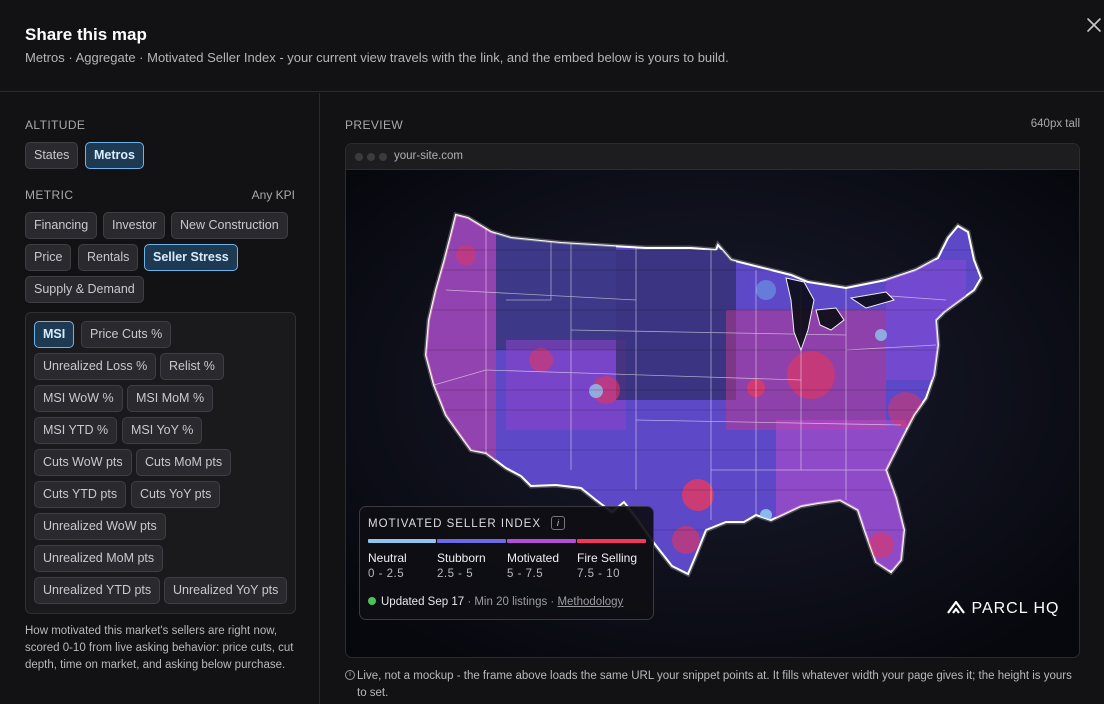  I want to click on kpi-cuts-ytd-chip: Cuts YTD pts, so click(80, 494).